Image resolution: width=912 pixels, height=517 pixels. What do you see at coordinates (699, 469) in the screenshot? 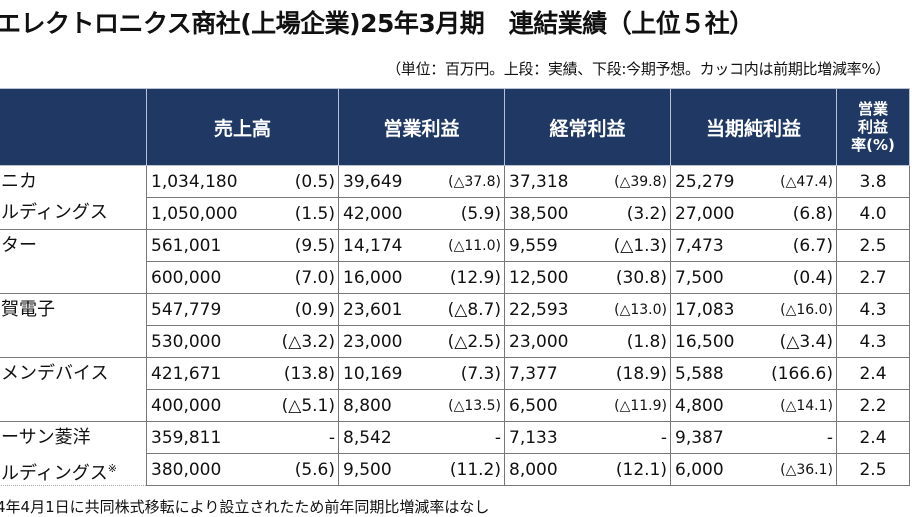
I see `net-income-value: 6,000` at bounding box center [699, 469].